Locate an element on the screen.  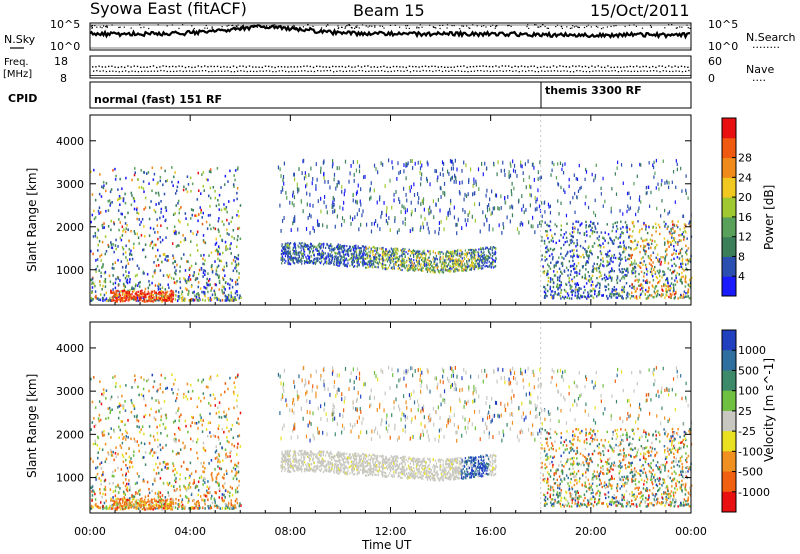
beam-label: Beam 15 is located at coordinates (389, 10).